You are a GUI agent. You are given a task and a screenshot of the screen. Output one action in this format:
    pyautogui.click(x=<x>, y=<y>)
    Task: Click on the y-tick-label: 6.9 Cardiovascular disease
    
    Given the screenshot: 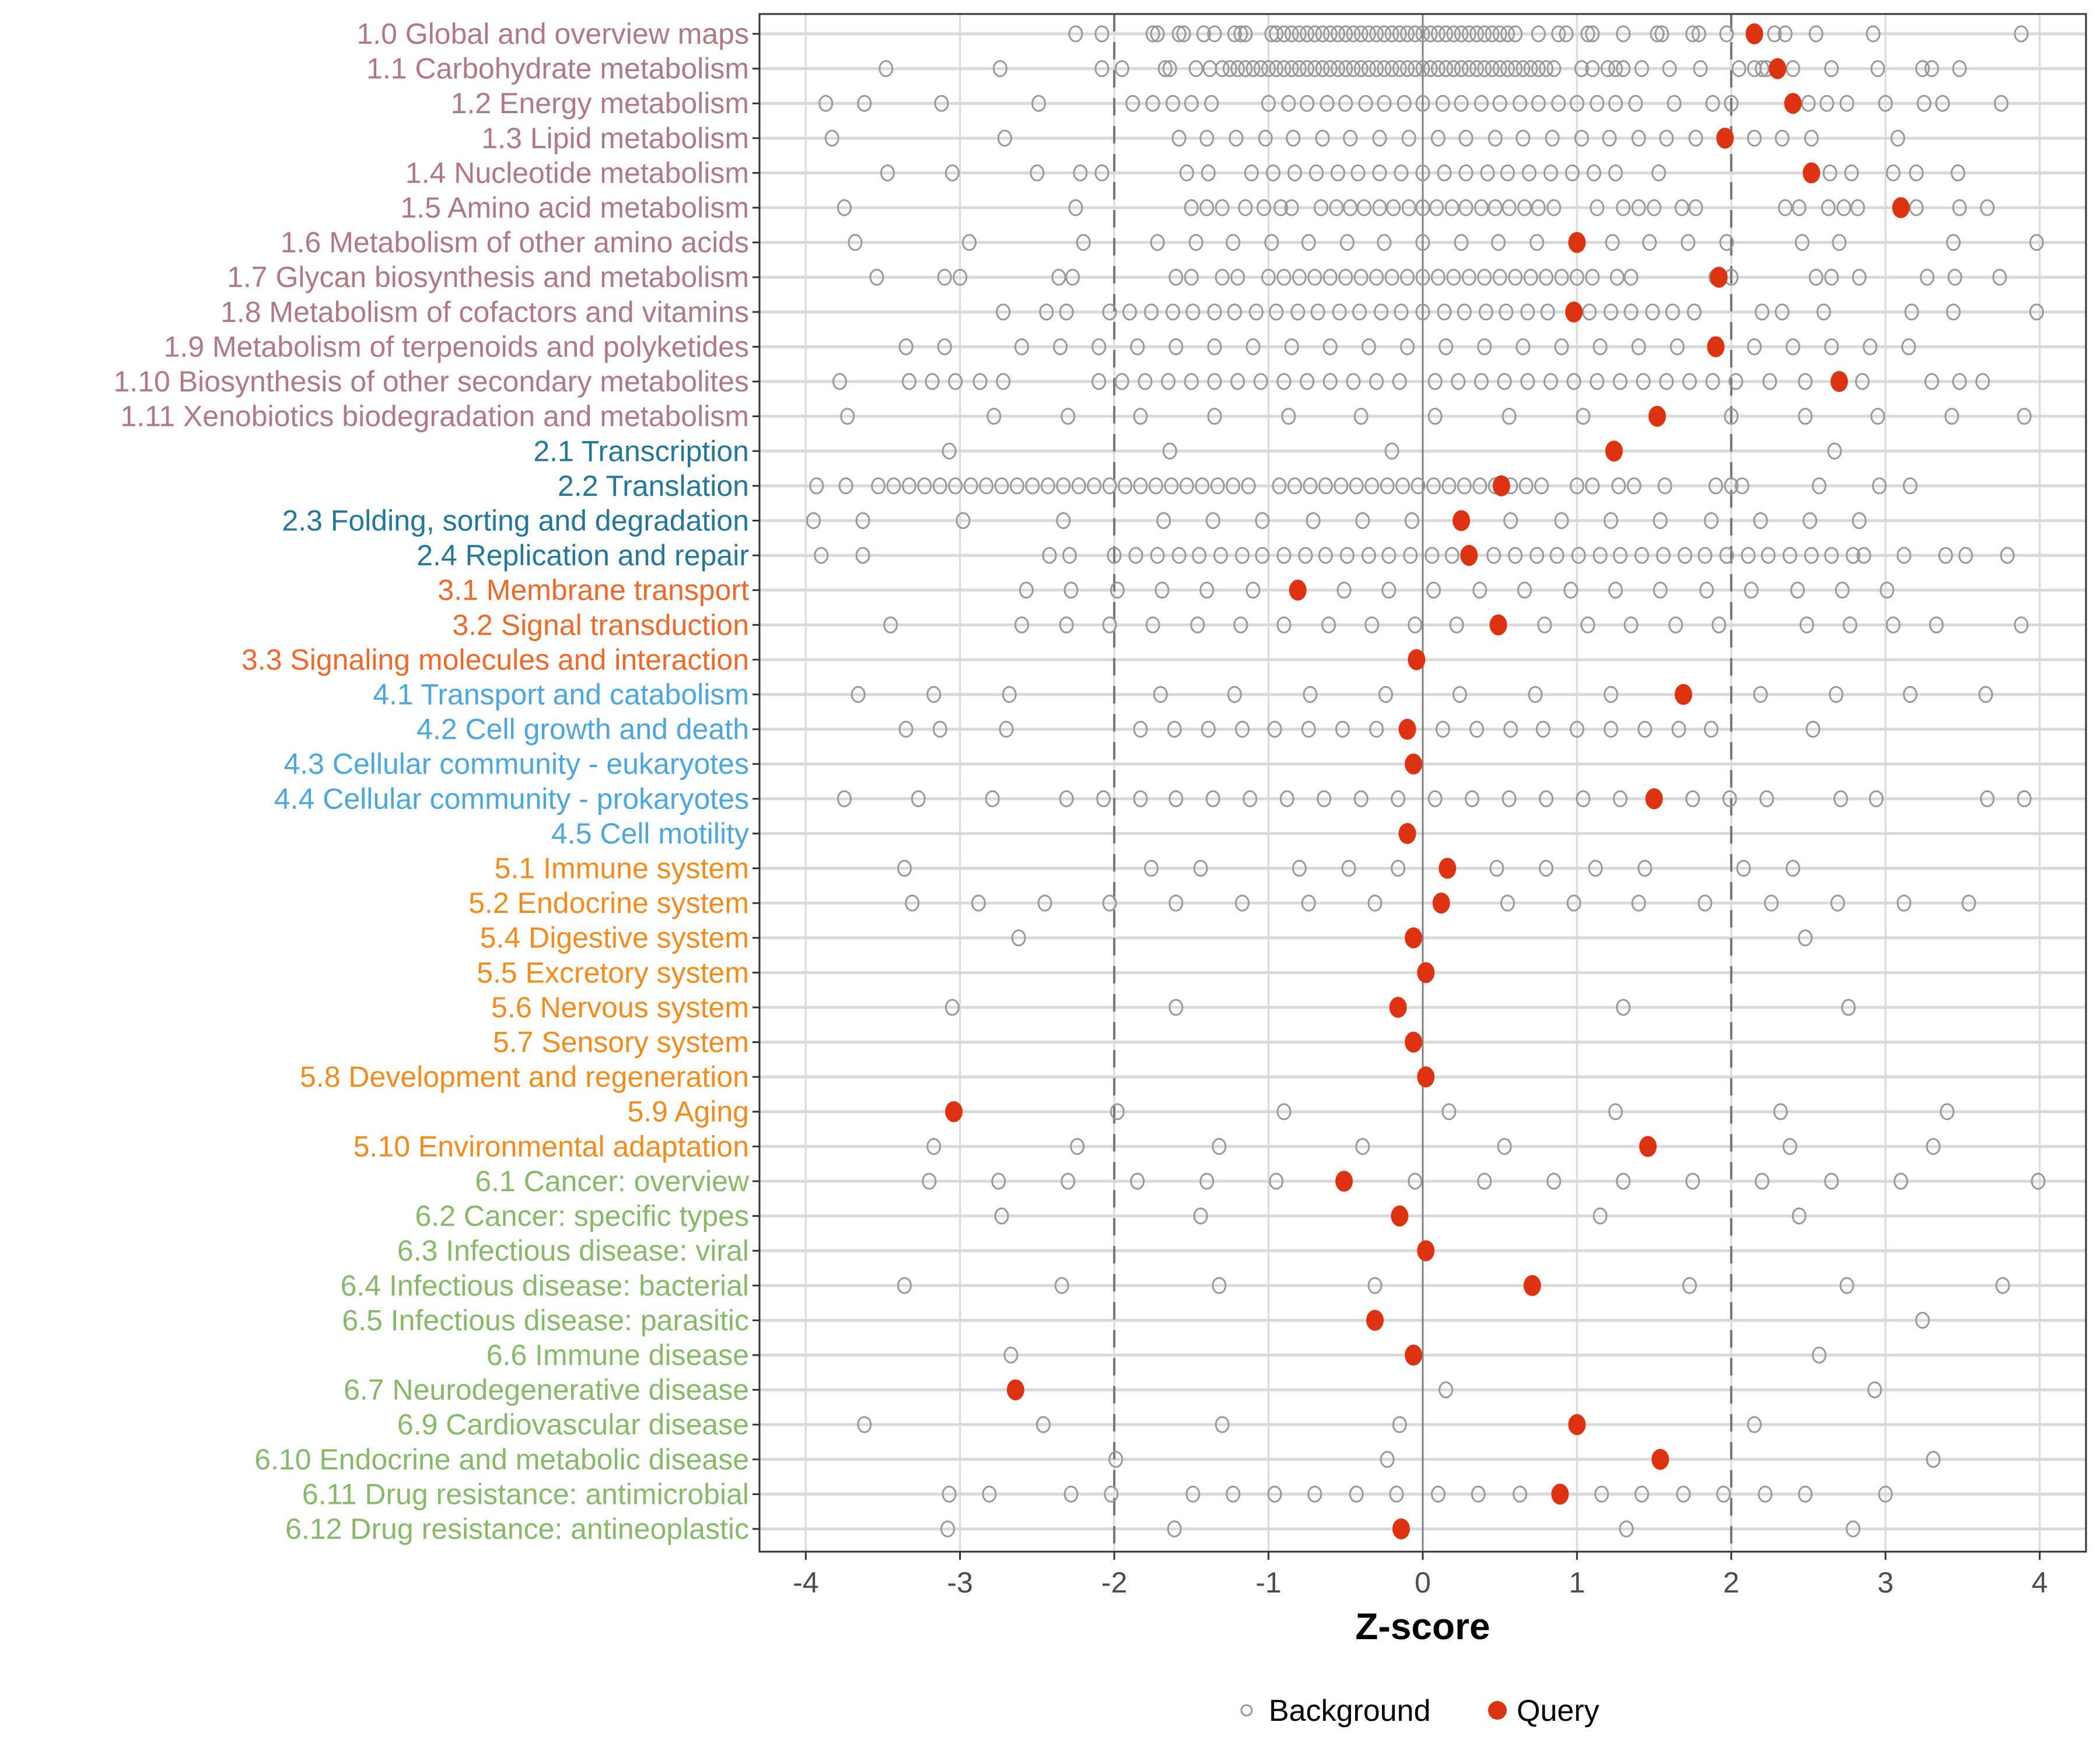 What is the action you would take?
    pyautogui.click(x=573, y=1424)
    